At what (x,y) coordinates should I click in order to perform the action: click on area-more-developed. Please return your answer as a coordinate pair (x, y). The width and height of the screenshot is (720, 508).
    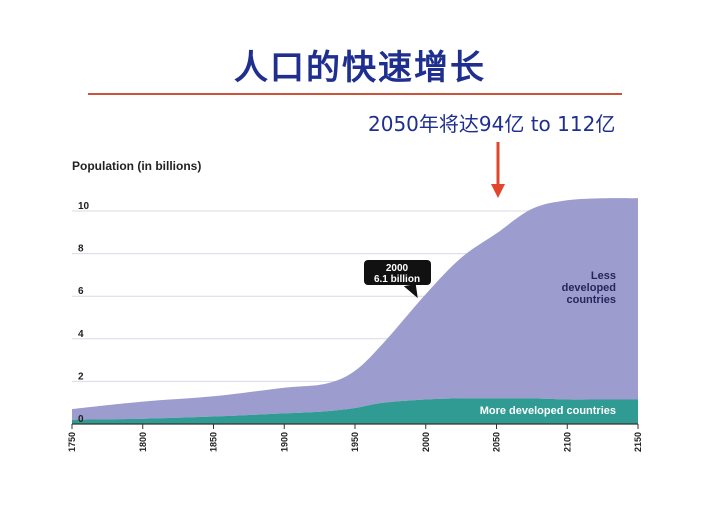
    Looking at the image, I should click on (355, 411).